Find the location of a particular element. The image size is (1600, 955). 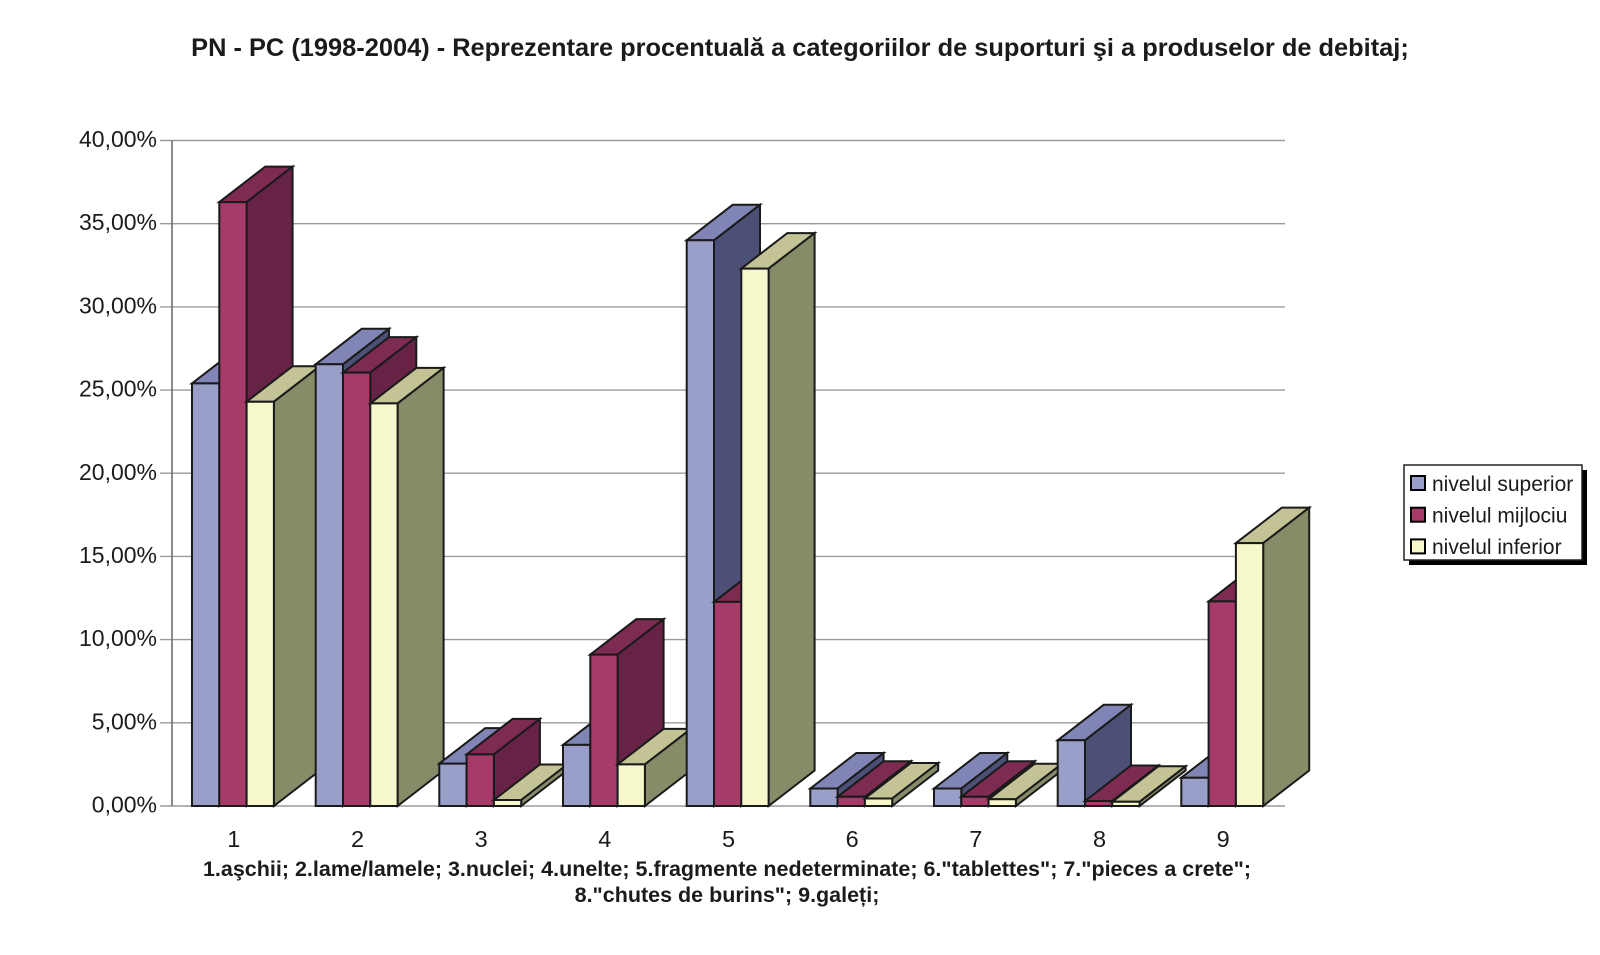

svg-text: 25,00% is located at coordinates (118, 389).